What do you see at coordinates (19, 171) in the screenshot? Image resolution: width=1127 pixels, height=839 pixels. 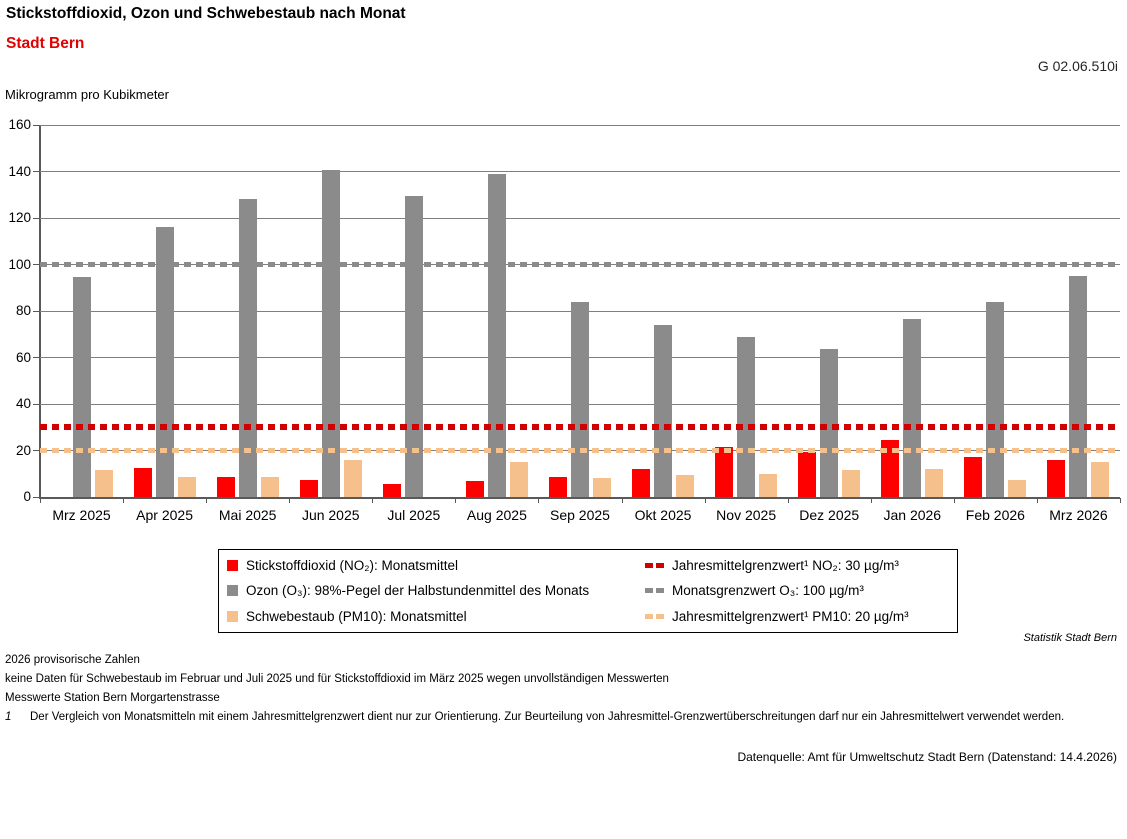 I see `y-tick-label: 140` at bounding box center [19, 171].